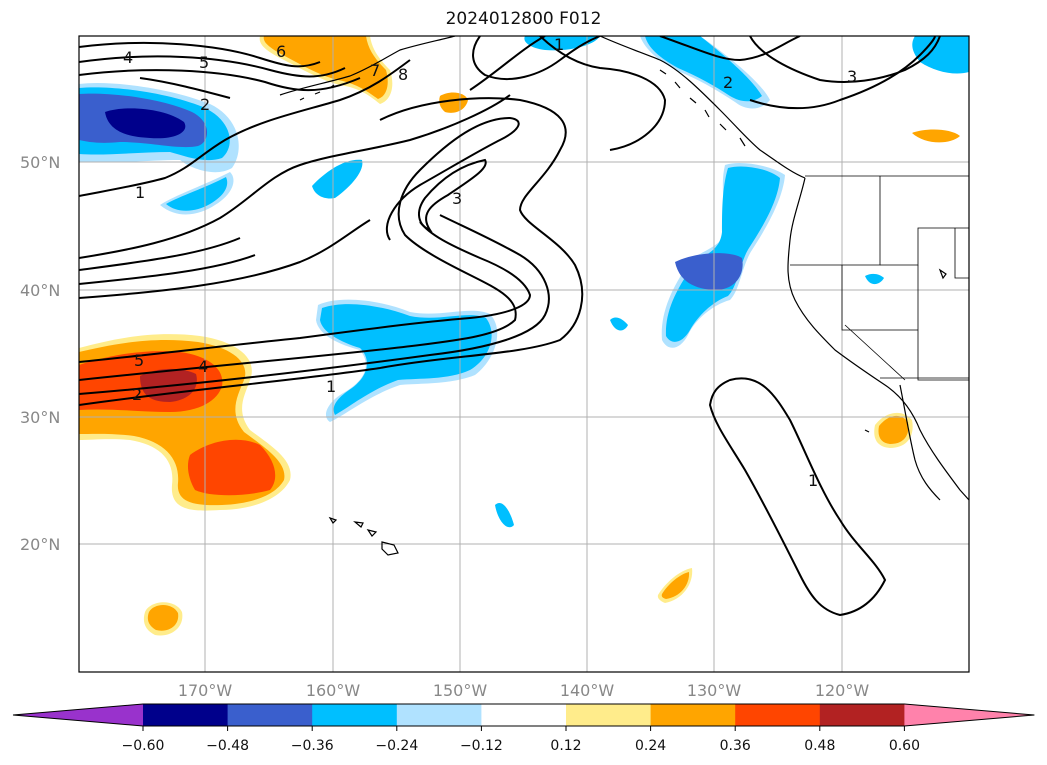  I want to click on latitude-labels: 50°N 40°N 30°N 20°N, so click(40, 353).